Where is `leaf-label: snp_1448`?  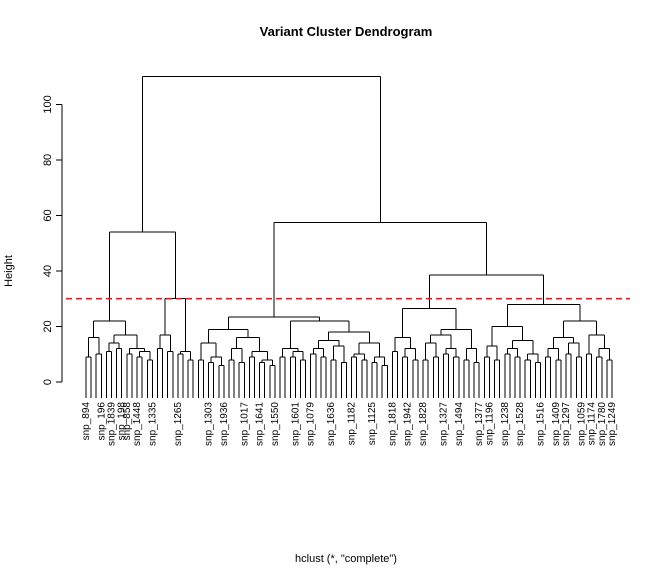 leaf-label: snp_1448 is located at coordinates (137, 424).